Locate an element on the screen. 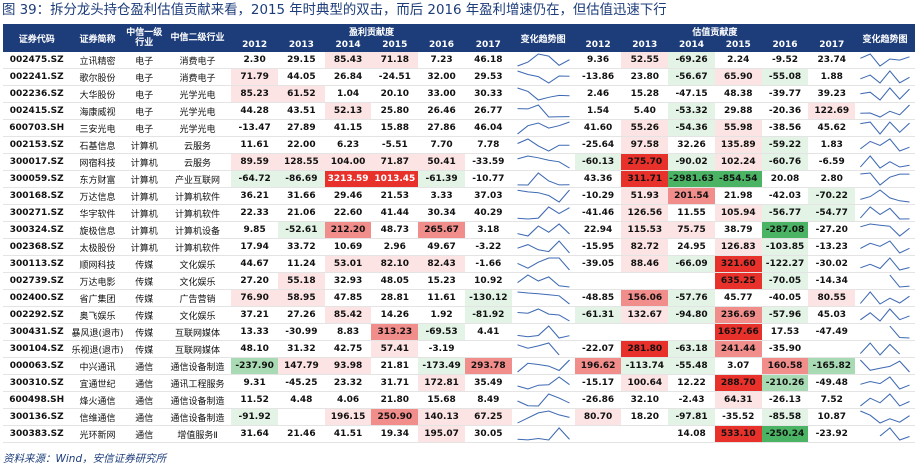 This screenshot has height=471, width=919. cell-profit: 26.77 is located at coordinates (488, 111).